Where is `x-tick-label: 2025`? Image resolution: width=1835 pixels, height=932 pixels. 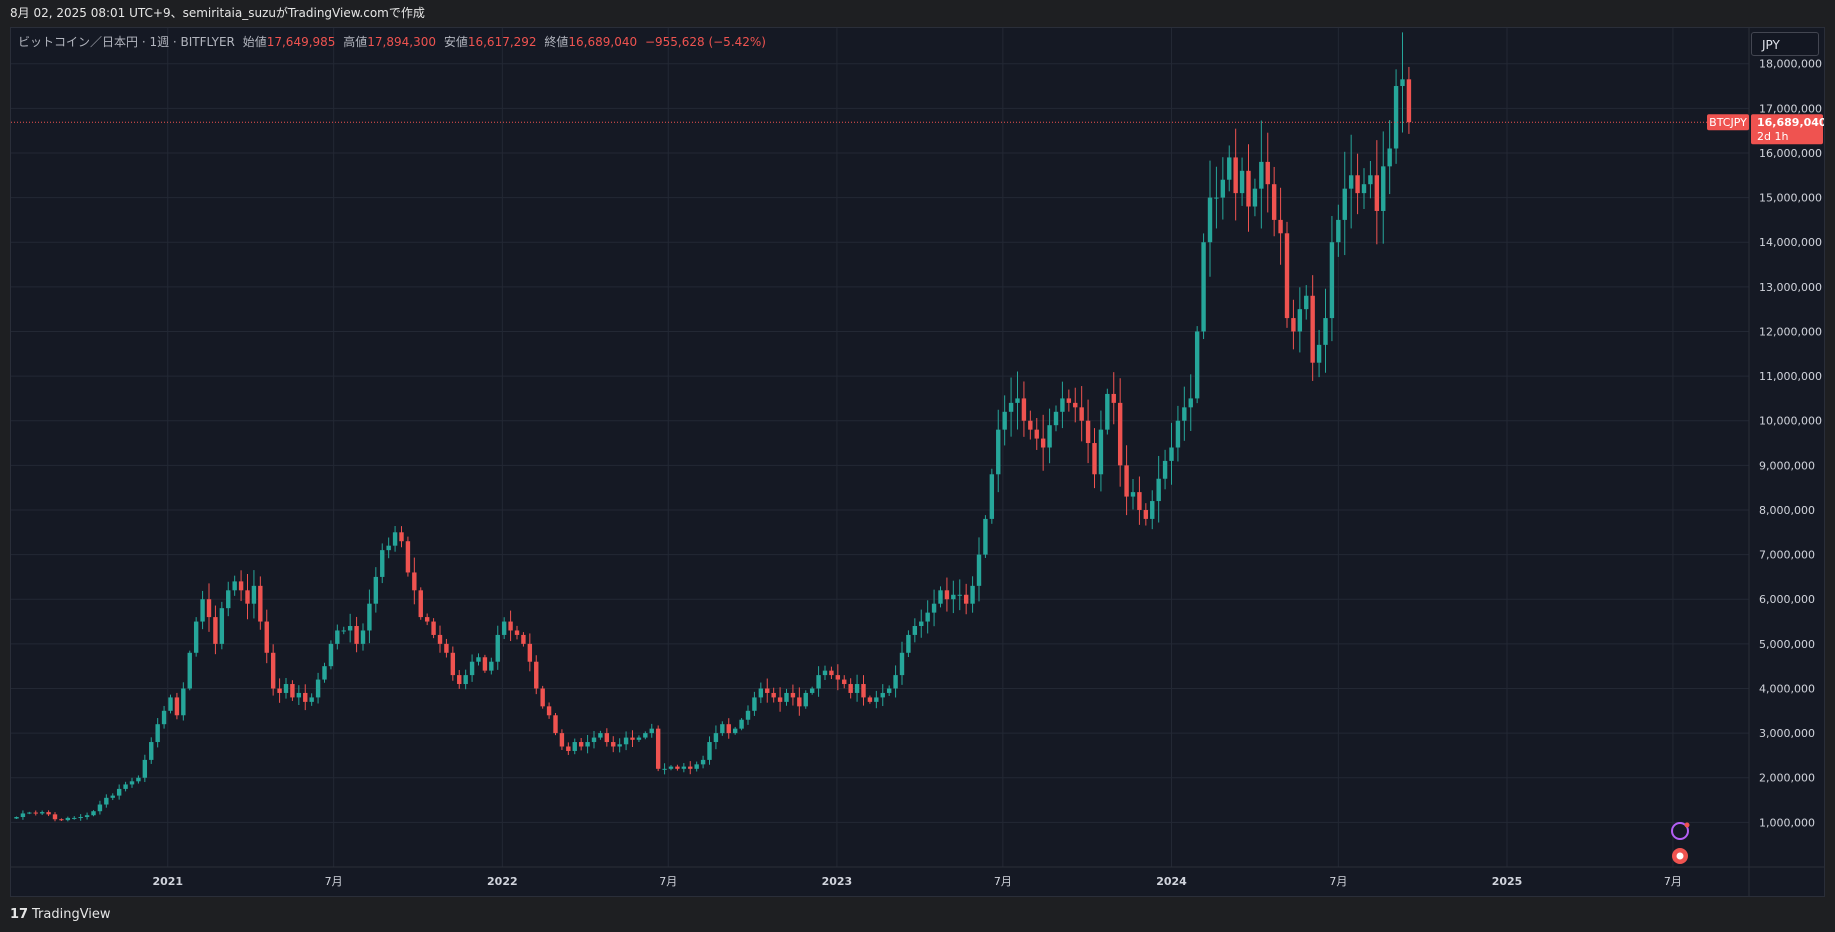
x-tick-label: 2025 is located at coordinates (1507, 881).